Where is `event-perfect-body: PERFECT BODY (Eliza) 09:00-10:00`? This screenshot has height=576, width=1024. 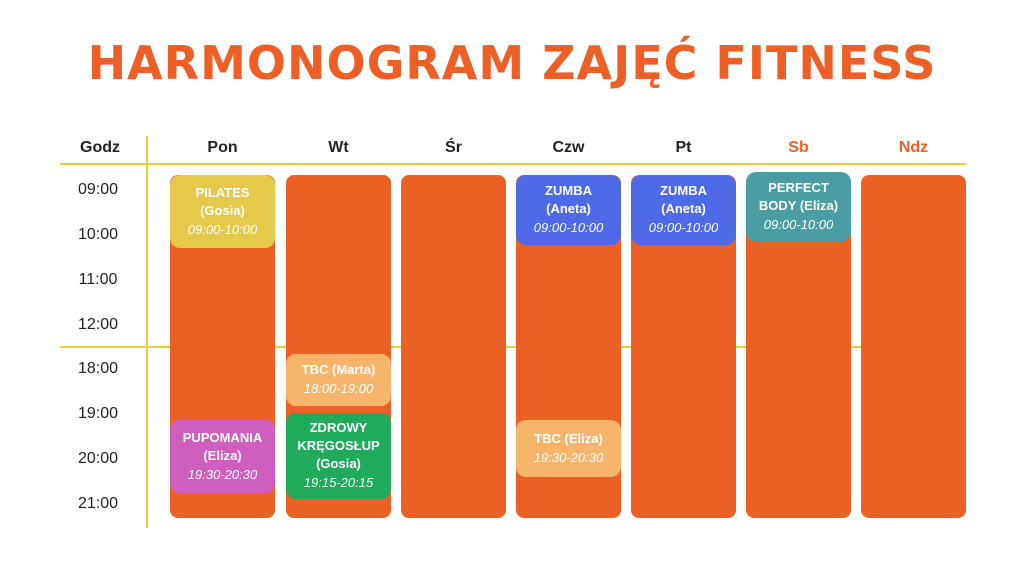 event-perfect-body: PERFECT BODY (Eliza) 09:00-10:00 is located at coordinates (798, 207).